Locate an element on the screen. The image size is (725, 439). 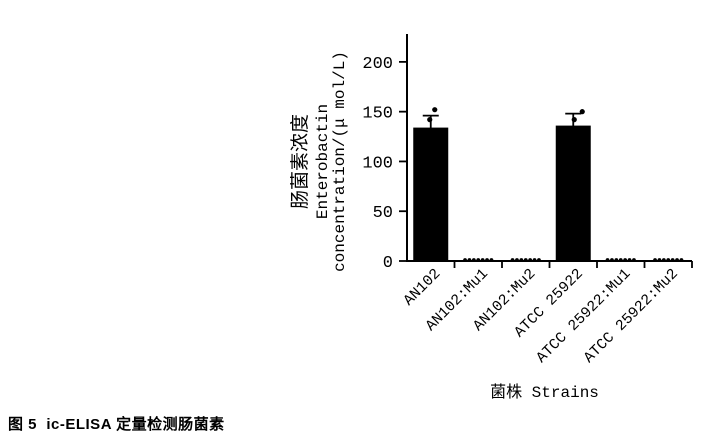
y-axis-group: 0 50 100 150 200 is located at coordinates (384, 164).